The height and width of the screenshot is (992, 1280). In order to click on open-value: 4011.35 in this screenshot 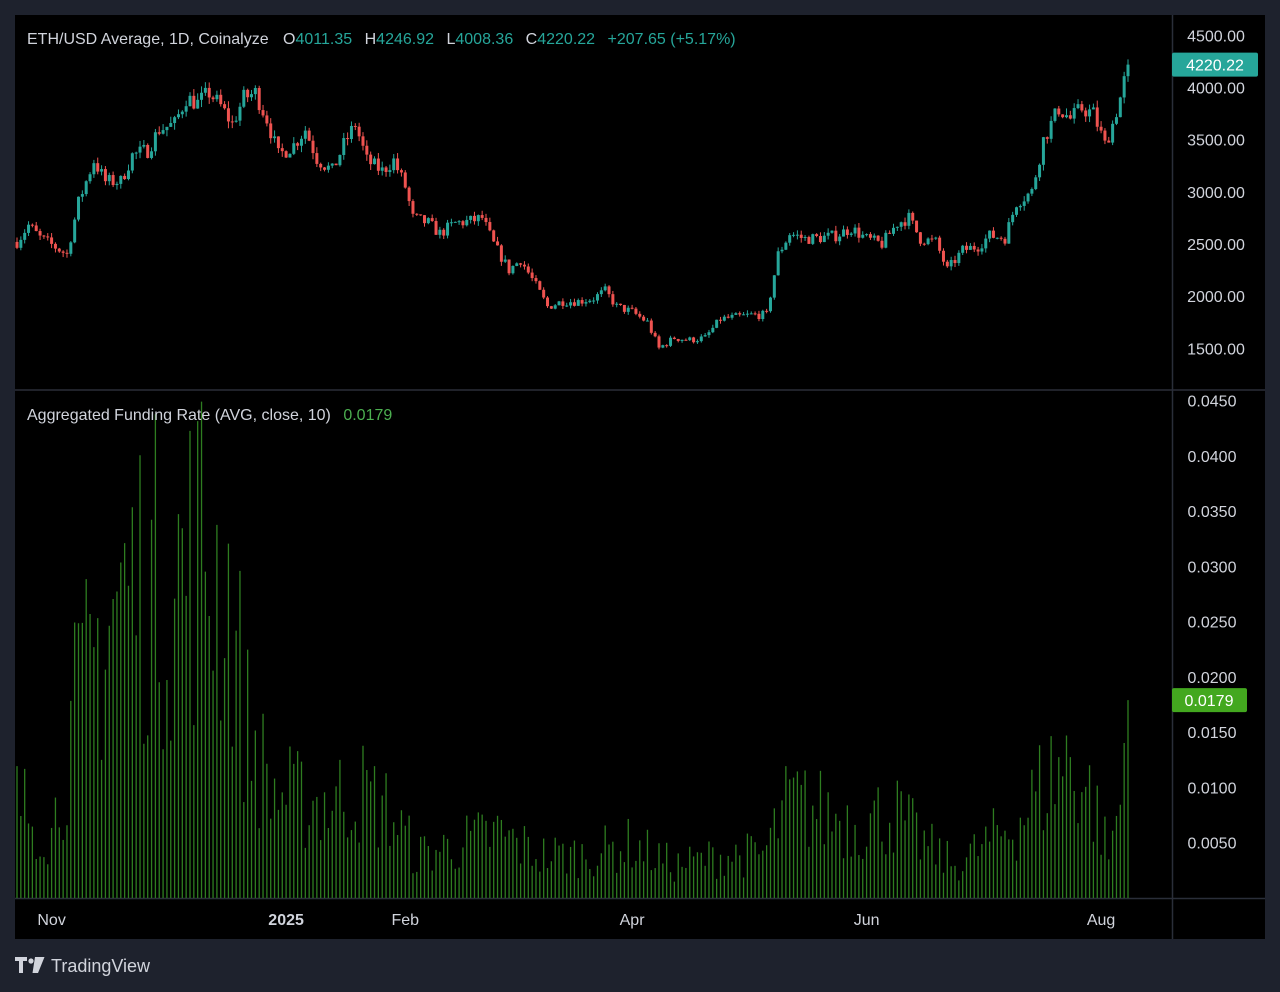, I will do `click(324, 39)`.